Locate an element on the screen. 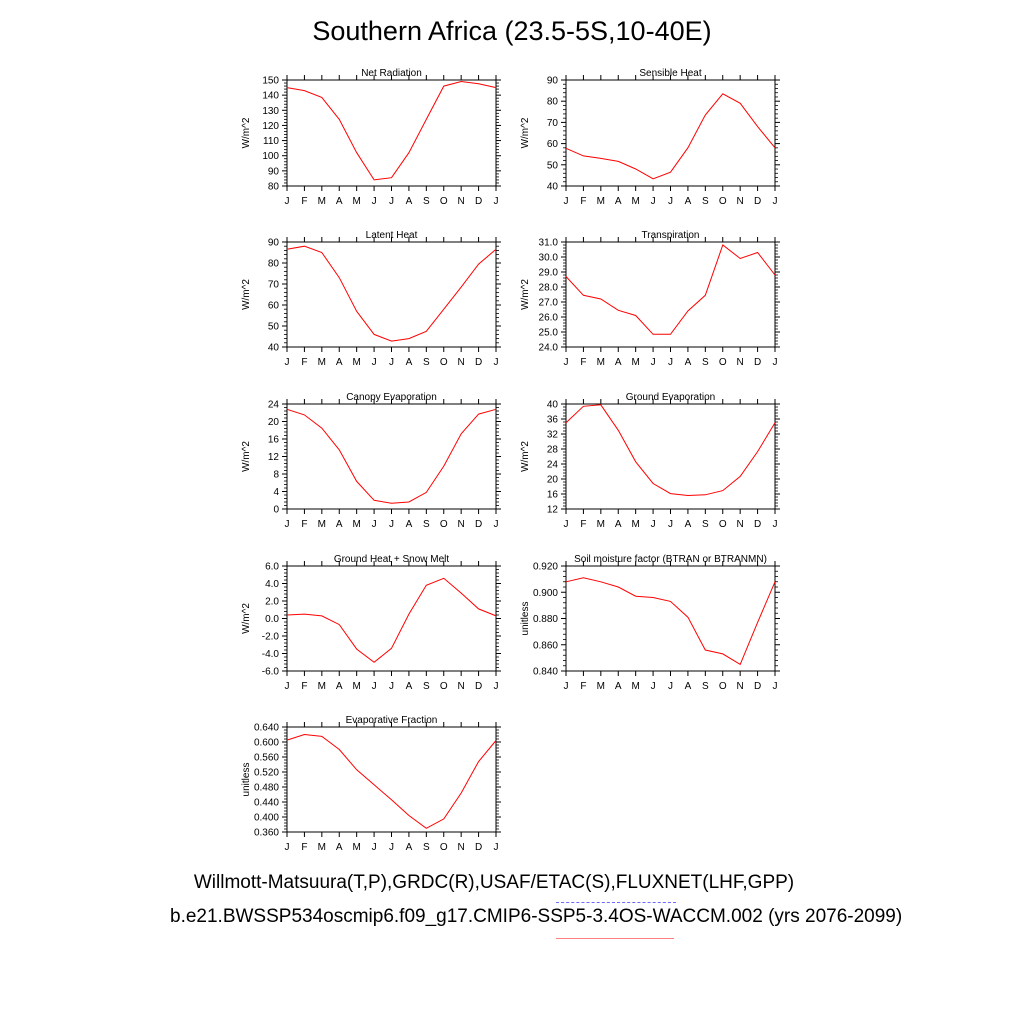  y-tick-label: 60 is located at coordinates (553, 144).